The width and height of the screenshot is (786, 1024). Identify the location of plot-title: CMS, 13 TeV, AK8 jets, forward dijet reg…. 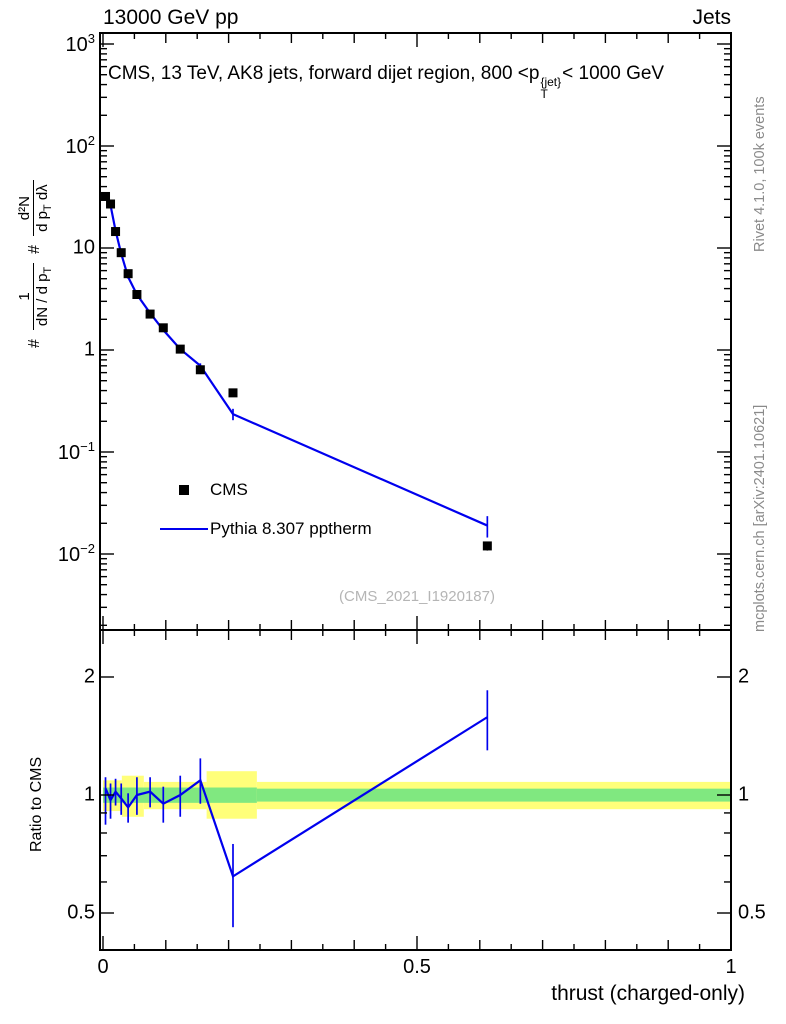
(386, 81).